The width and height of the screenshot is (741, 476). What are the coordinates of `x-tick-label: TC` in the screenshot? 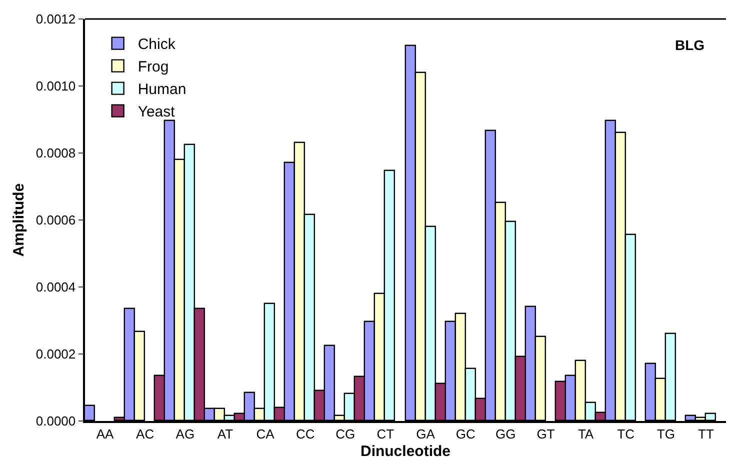 It's located at (626, 434).